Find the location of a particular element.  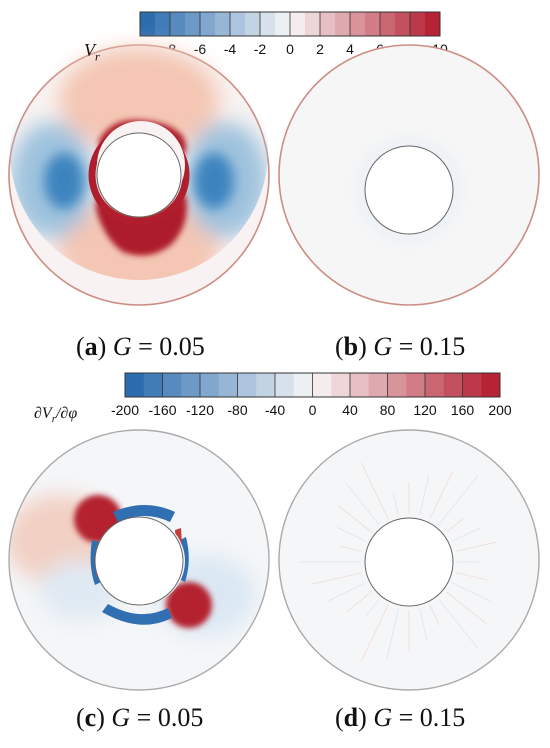

caption-d: (d) G = 0.15 is located at coordinates (400, 717).